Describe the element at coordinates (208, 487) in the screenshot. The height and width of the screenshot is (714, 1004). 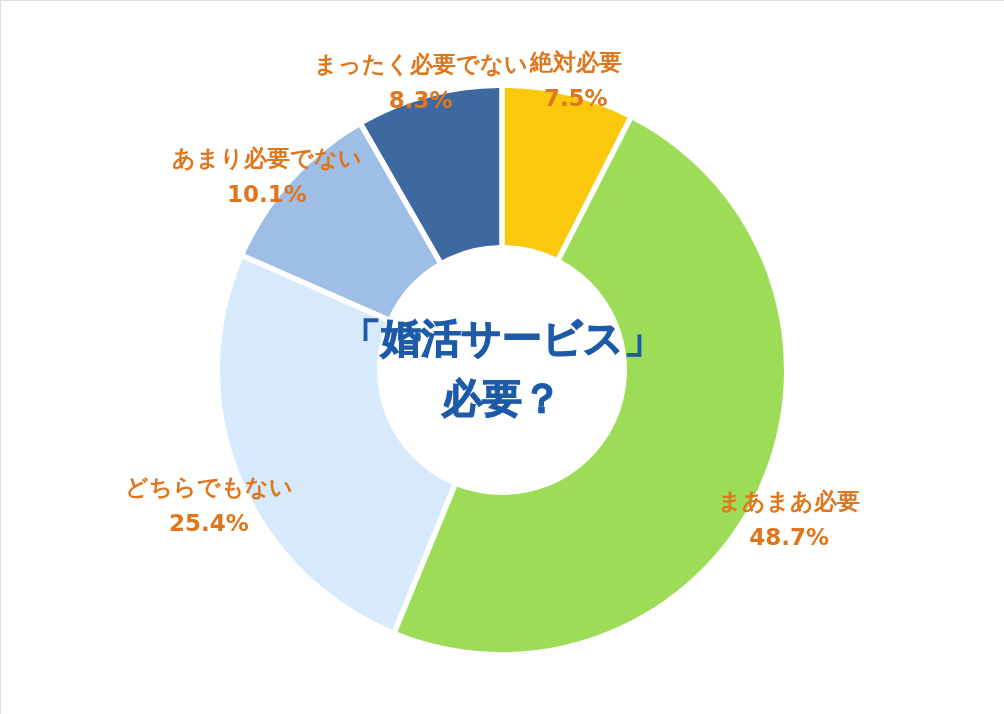
I see `slice-label: どちらでもない` at that location.